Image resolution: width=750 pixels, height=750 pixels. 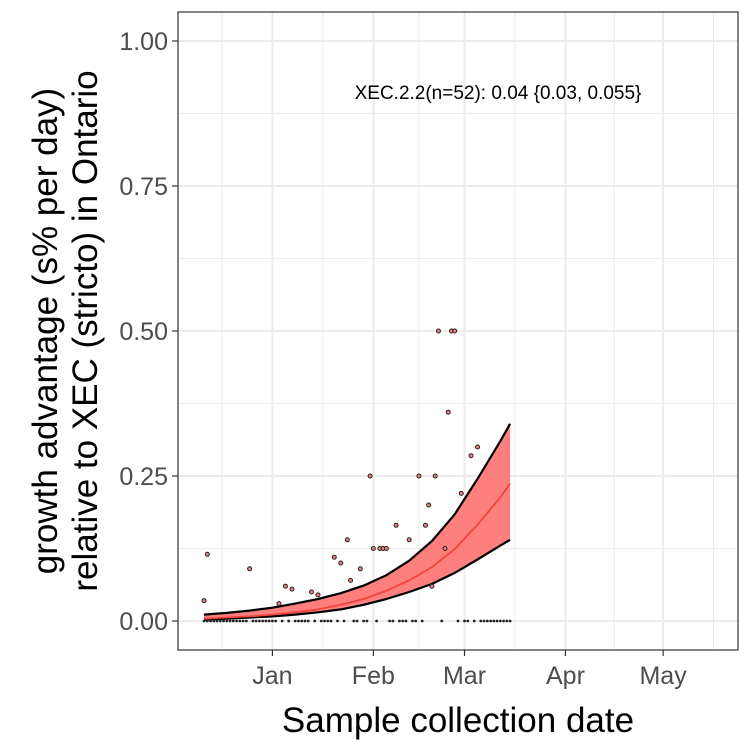 What do you see at coordinates (357, 579) in the screenshot?
I see `ci-lower-line` at bounding box center [357, 579].